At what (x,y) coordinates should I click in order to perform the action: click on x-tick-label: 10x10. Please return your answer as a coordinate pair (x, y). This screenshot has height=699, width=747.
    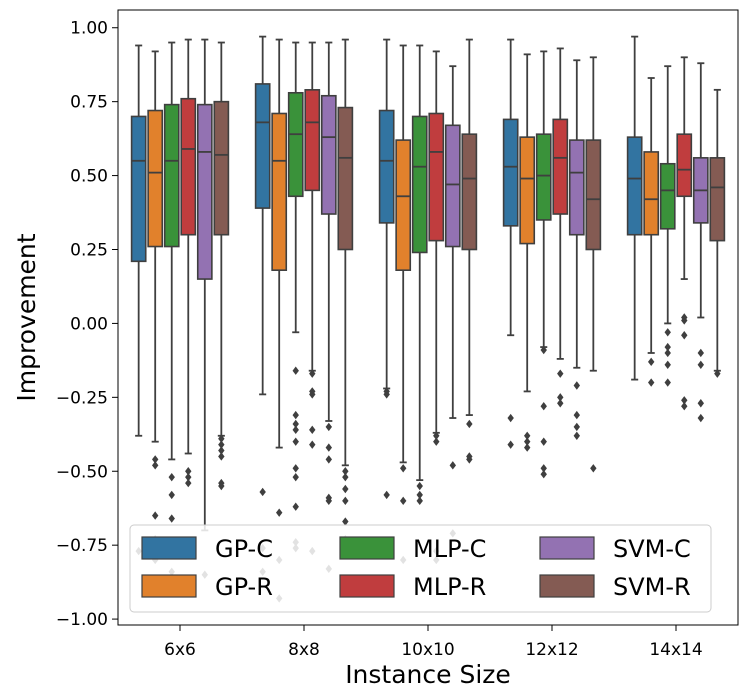
    Looking at the image, I should click on (427, 650).